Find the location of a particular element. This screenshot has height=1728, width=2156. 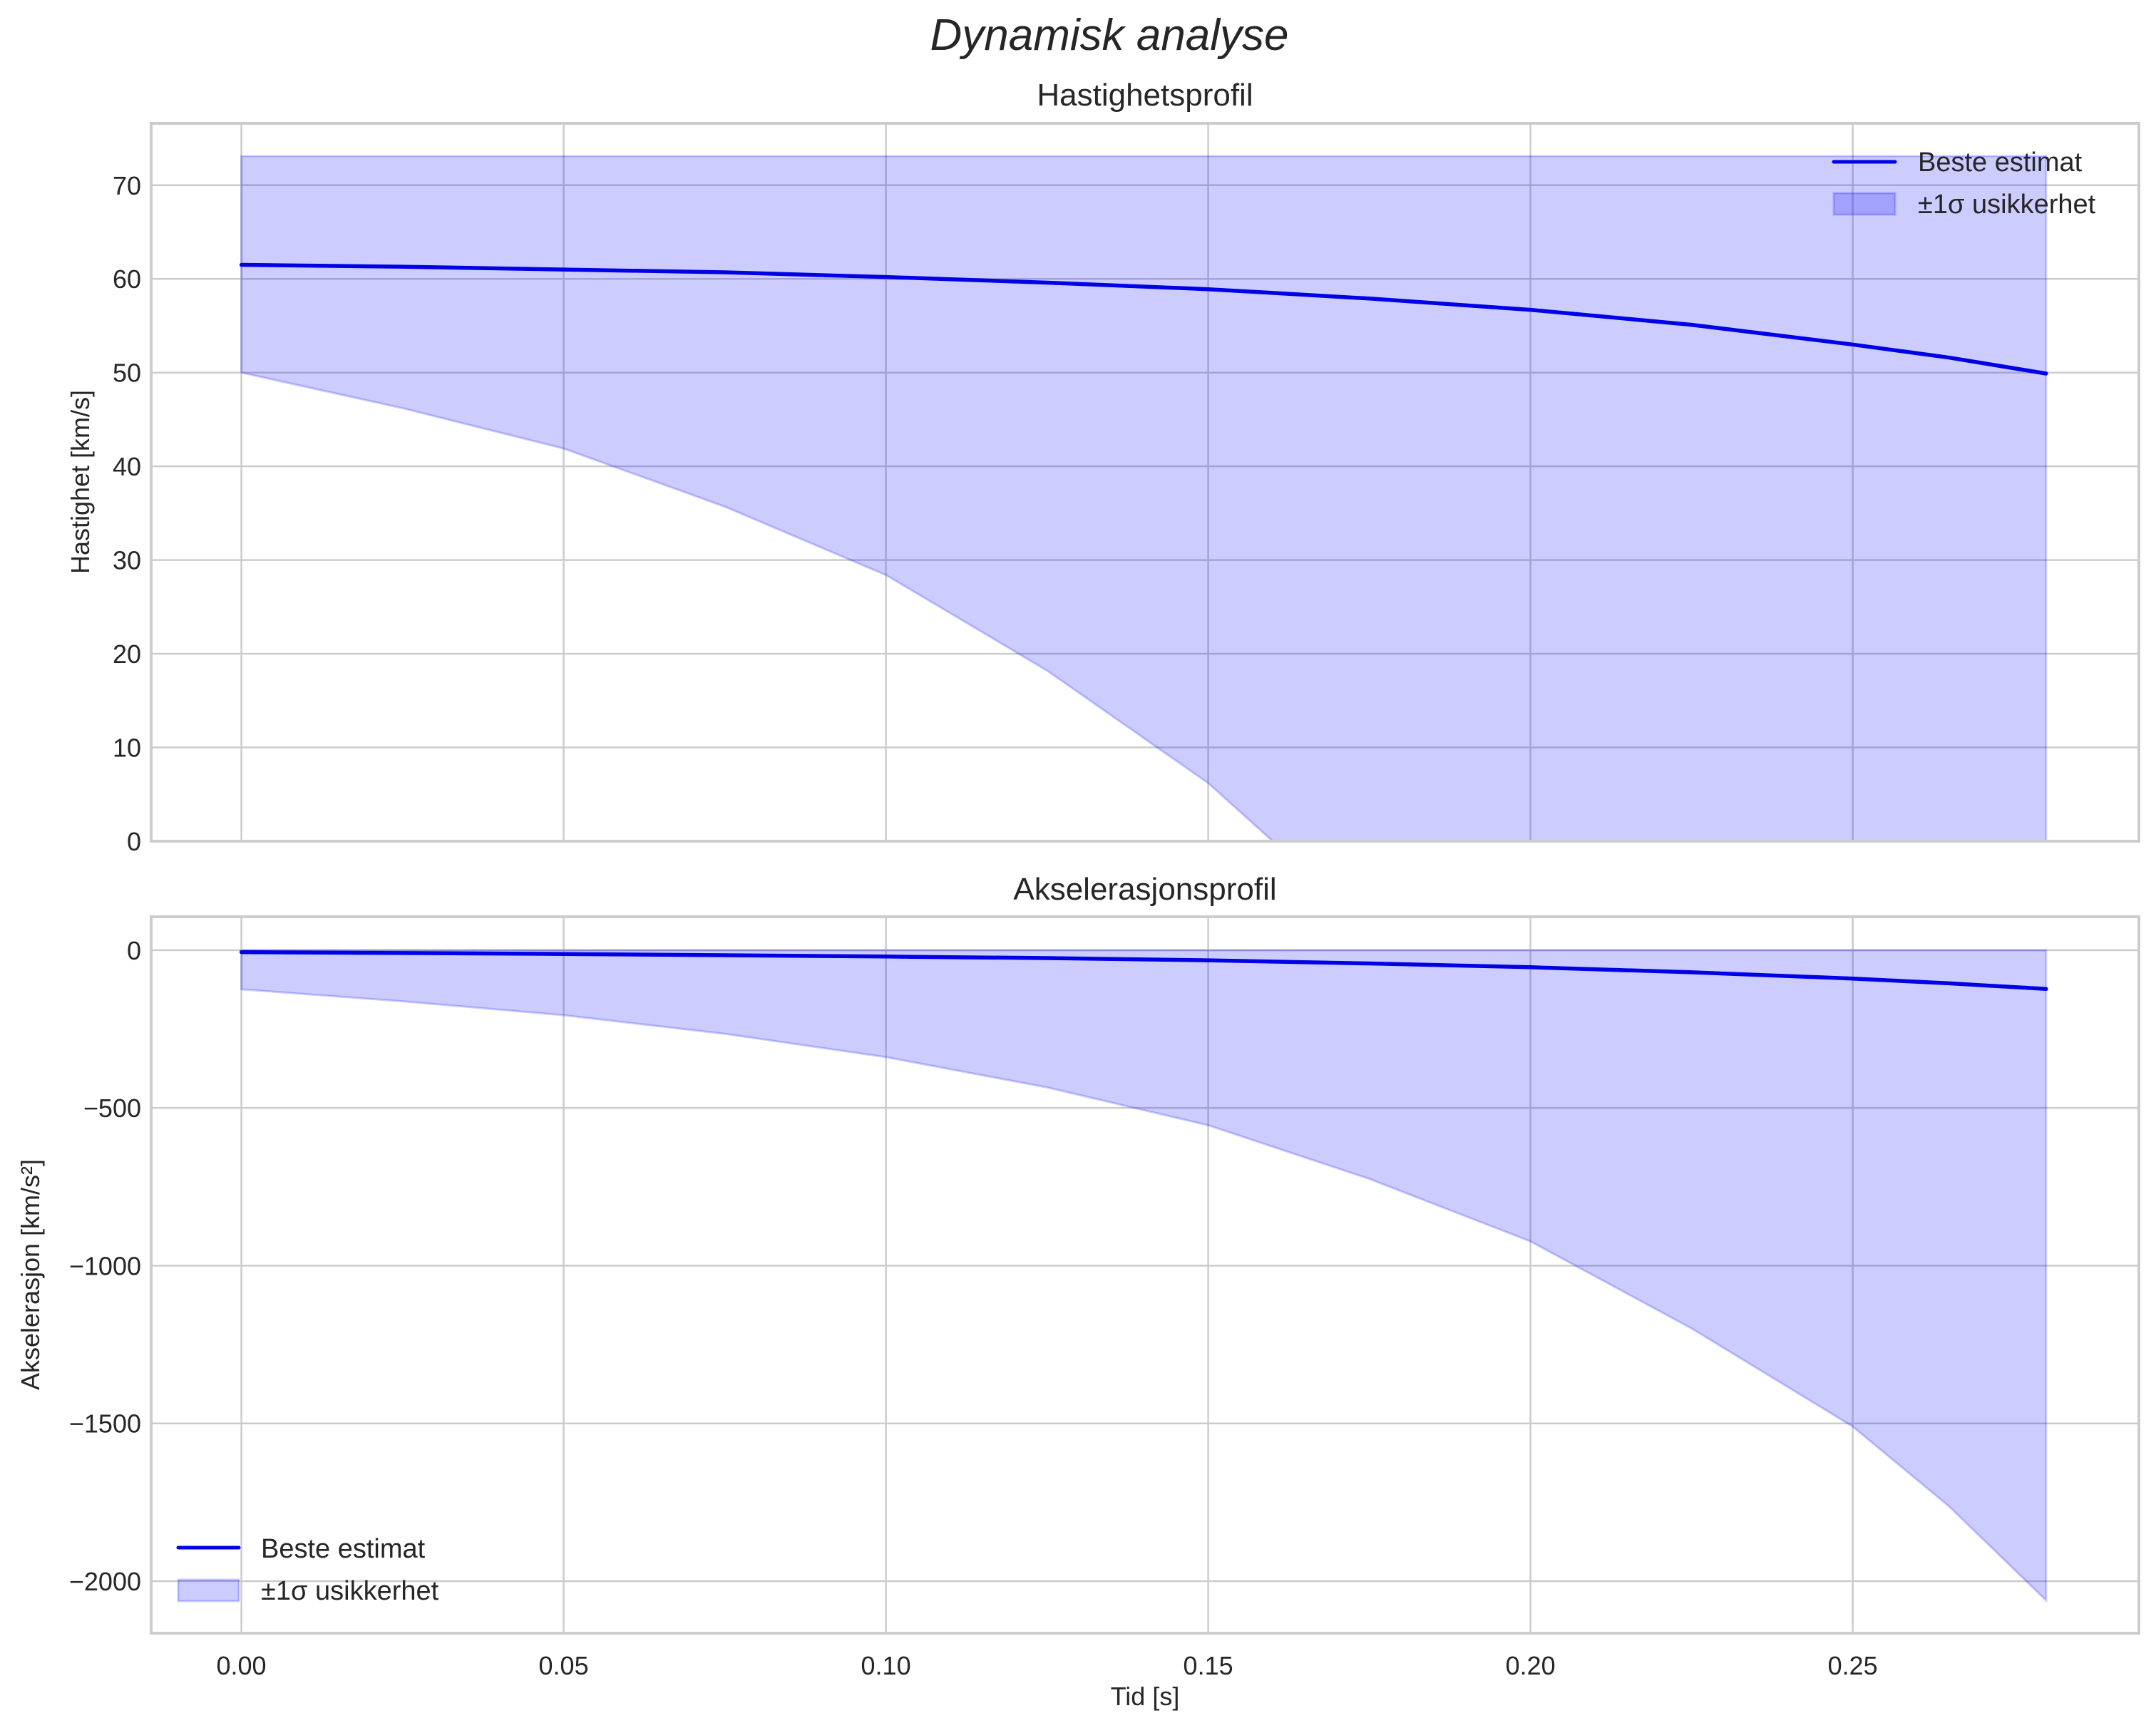

y-tick-label: 10 is located at coordinates (127, 748).